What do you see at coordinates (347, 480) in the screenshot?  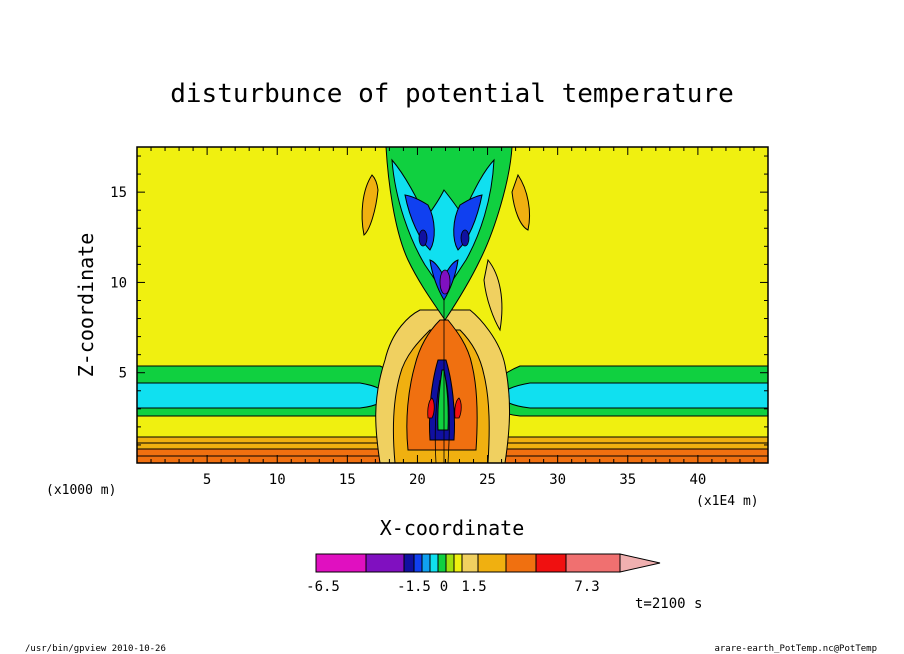 I see `x-tick-label: 15` at bounding box center [347, 480].